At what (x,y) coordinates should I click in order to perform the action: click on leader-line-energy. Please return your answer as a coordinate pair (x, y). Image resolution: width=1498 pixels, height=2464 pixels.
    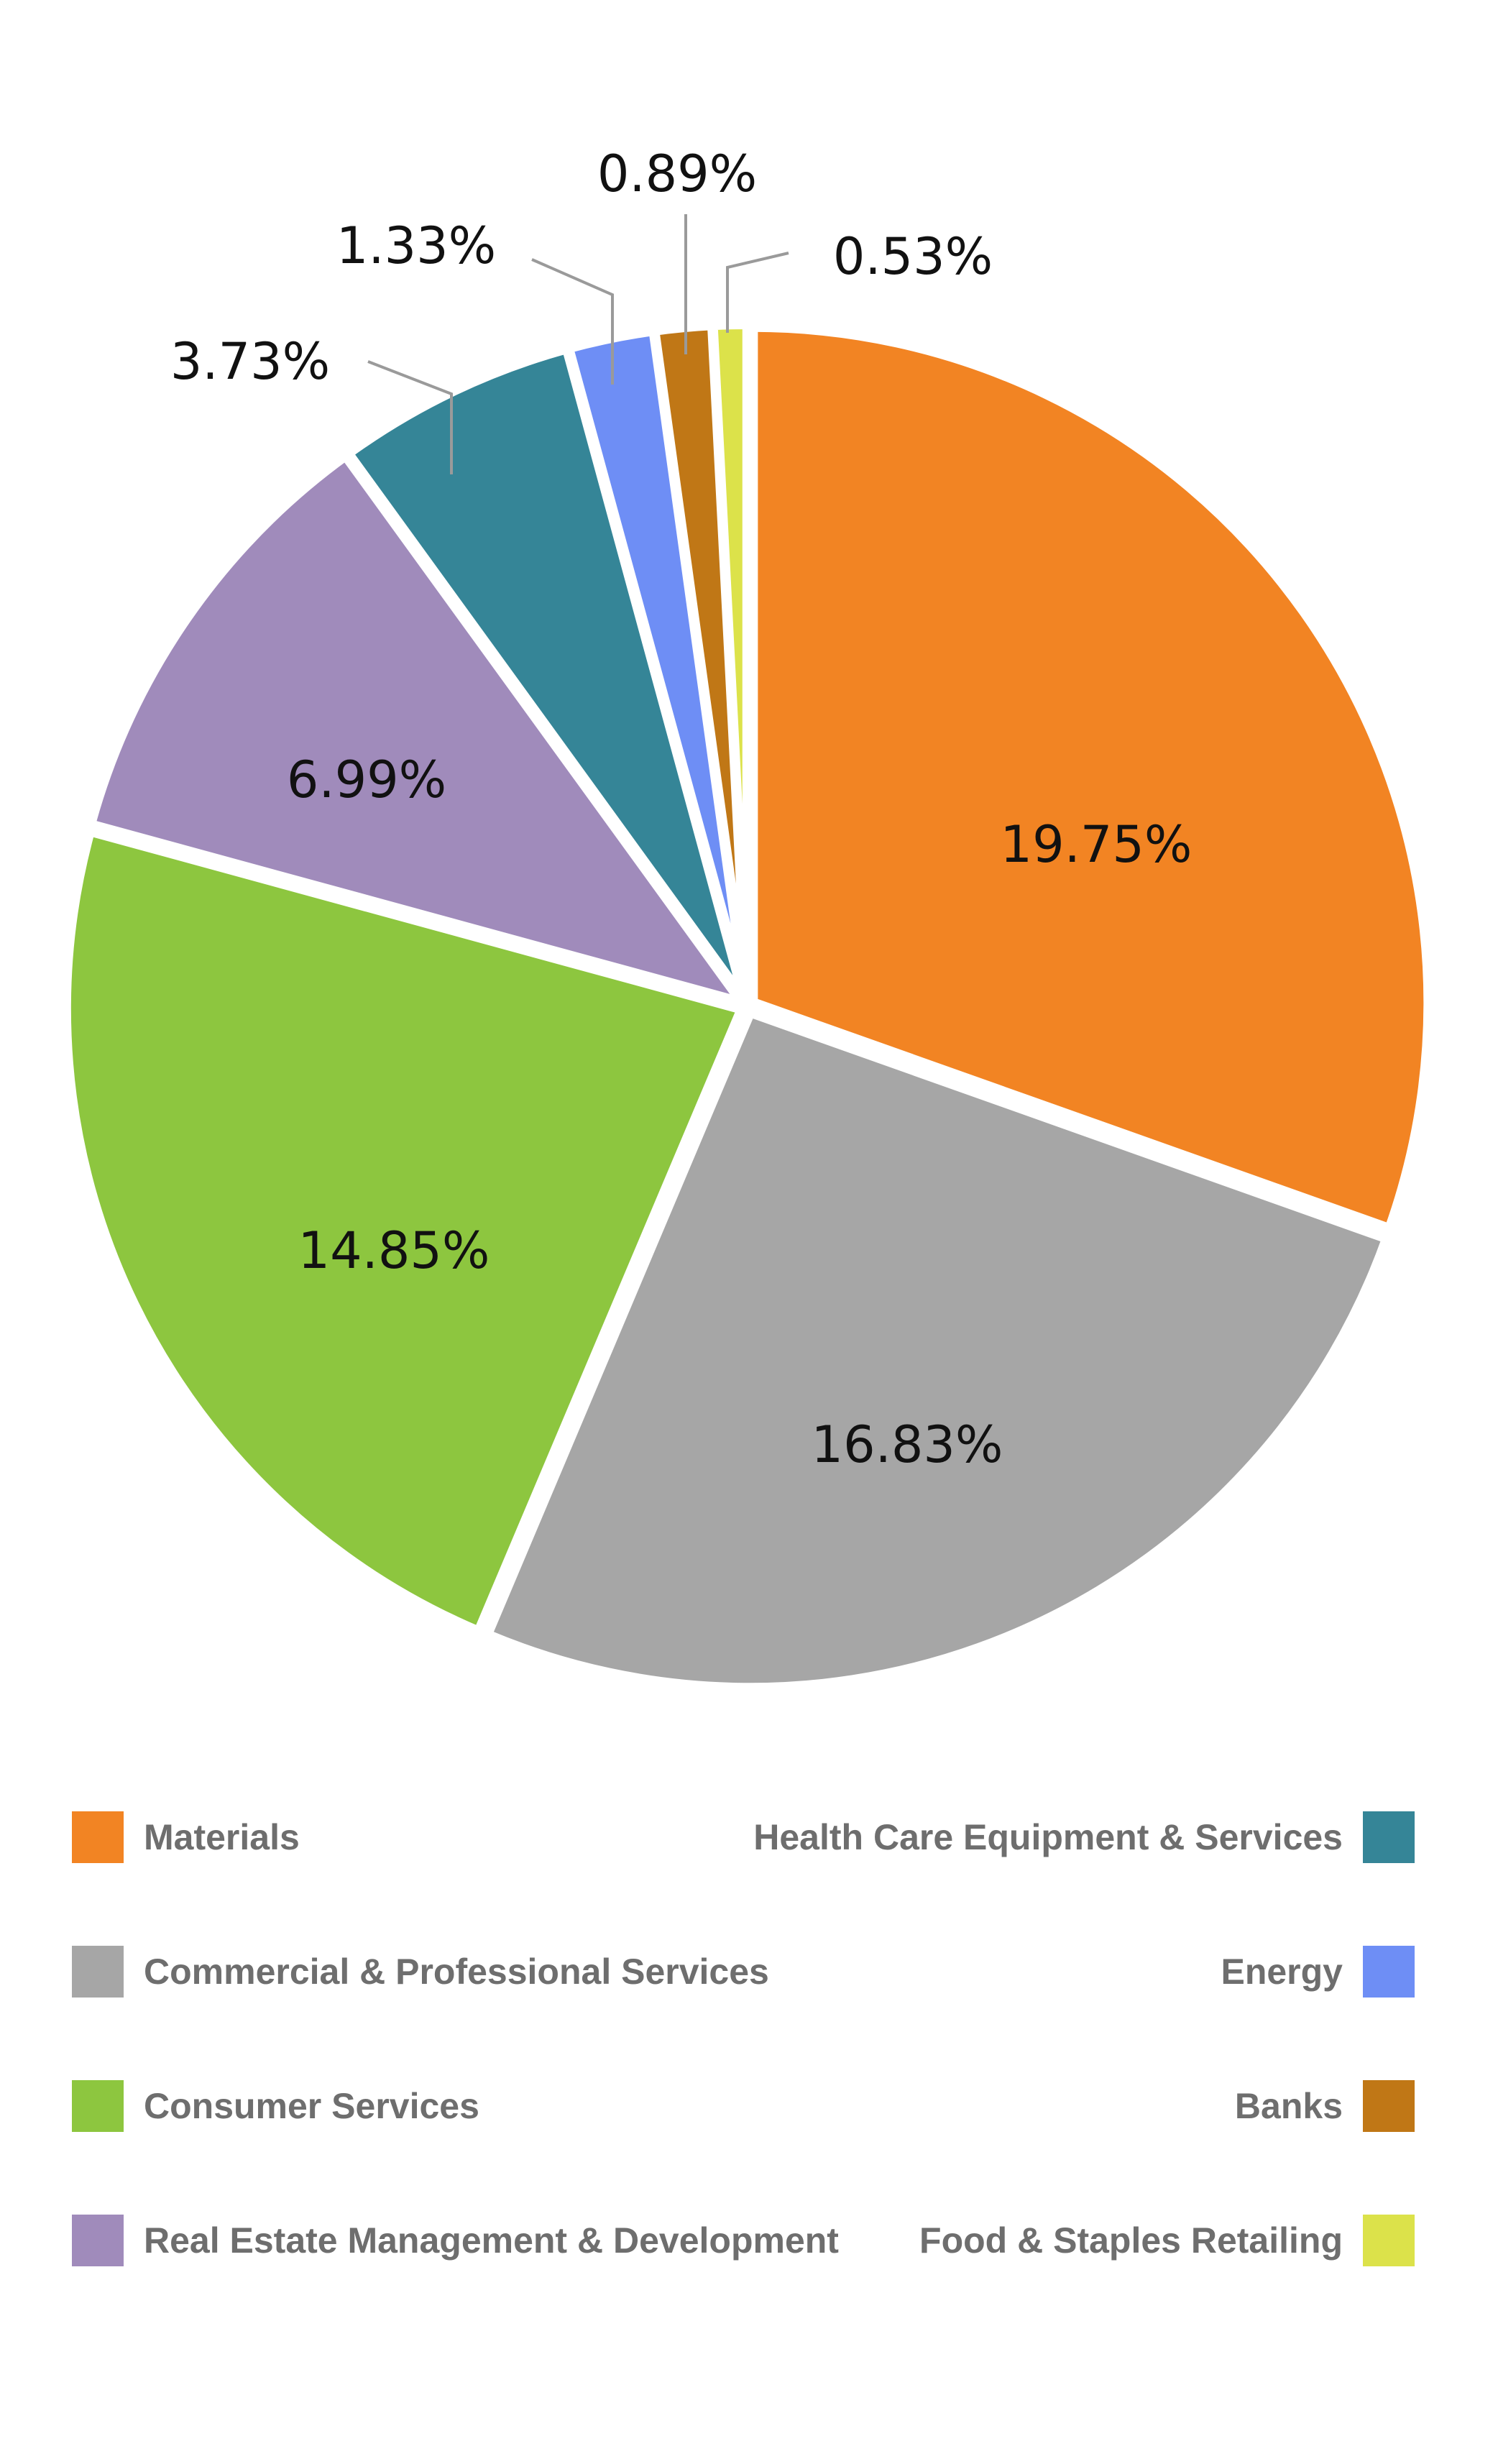
    Looking at the image, I should click on (572, 321).